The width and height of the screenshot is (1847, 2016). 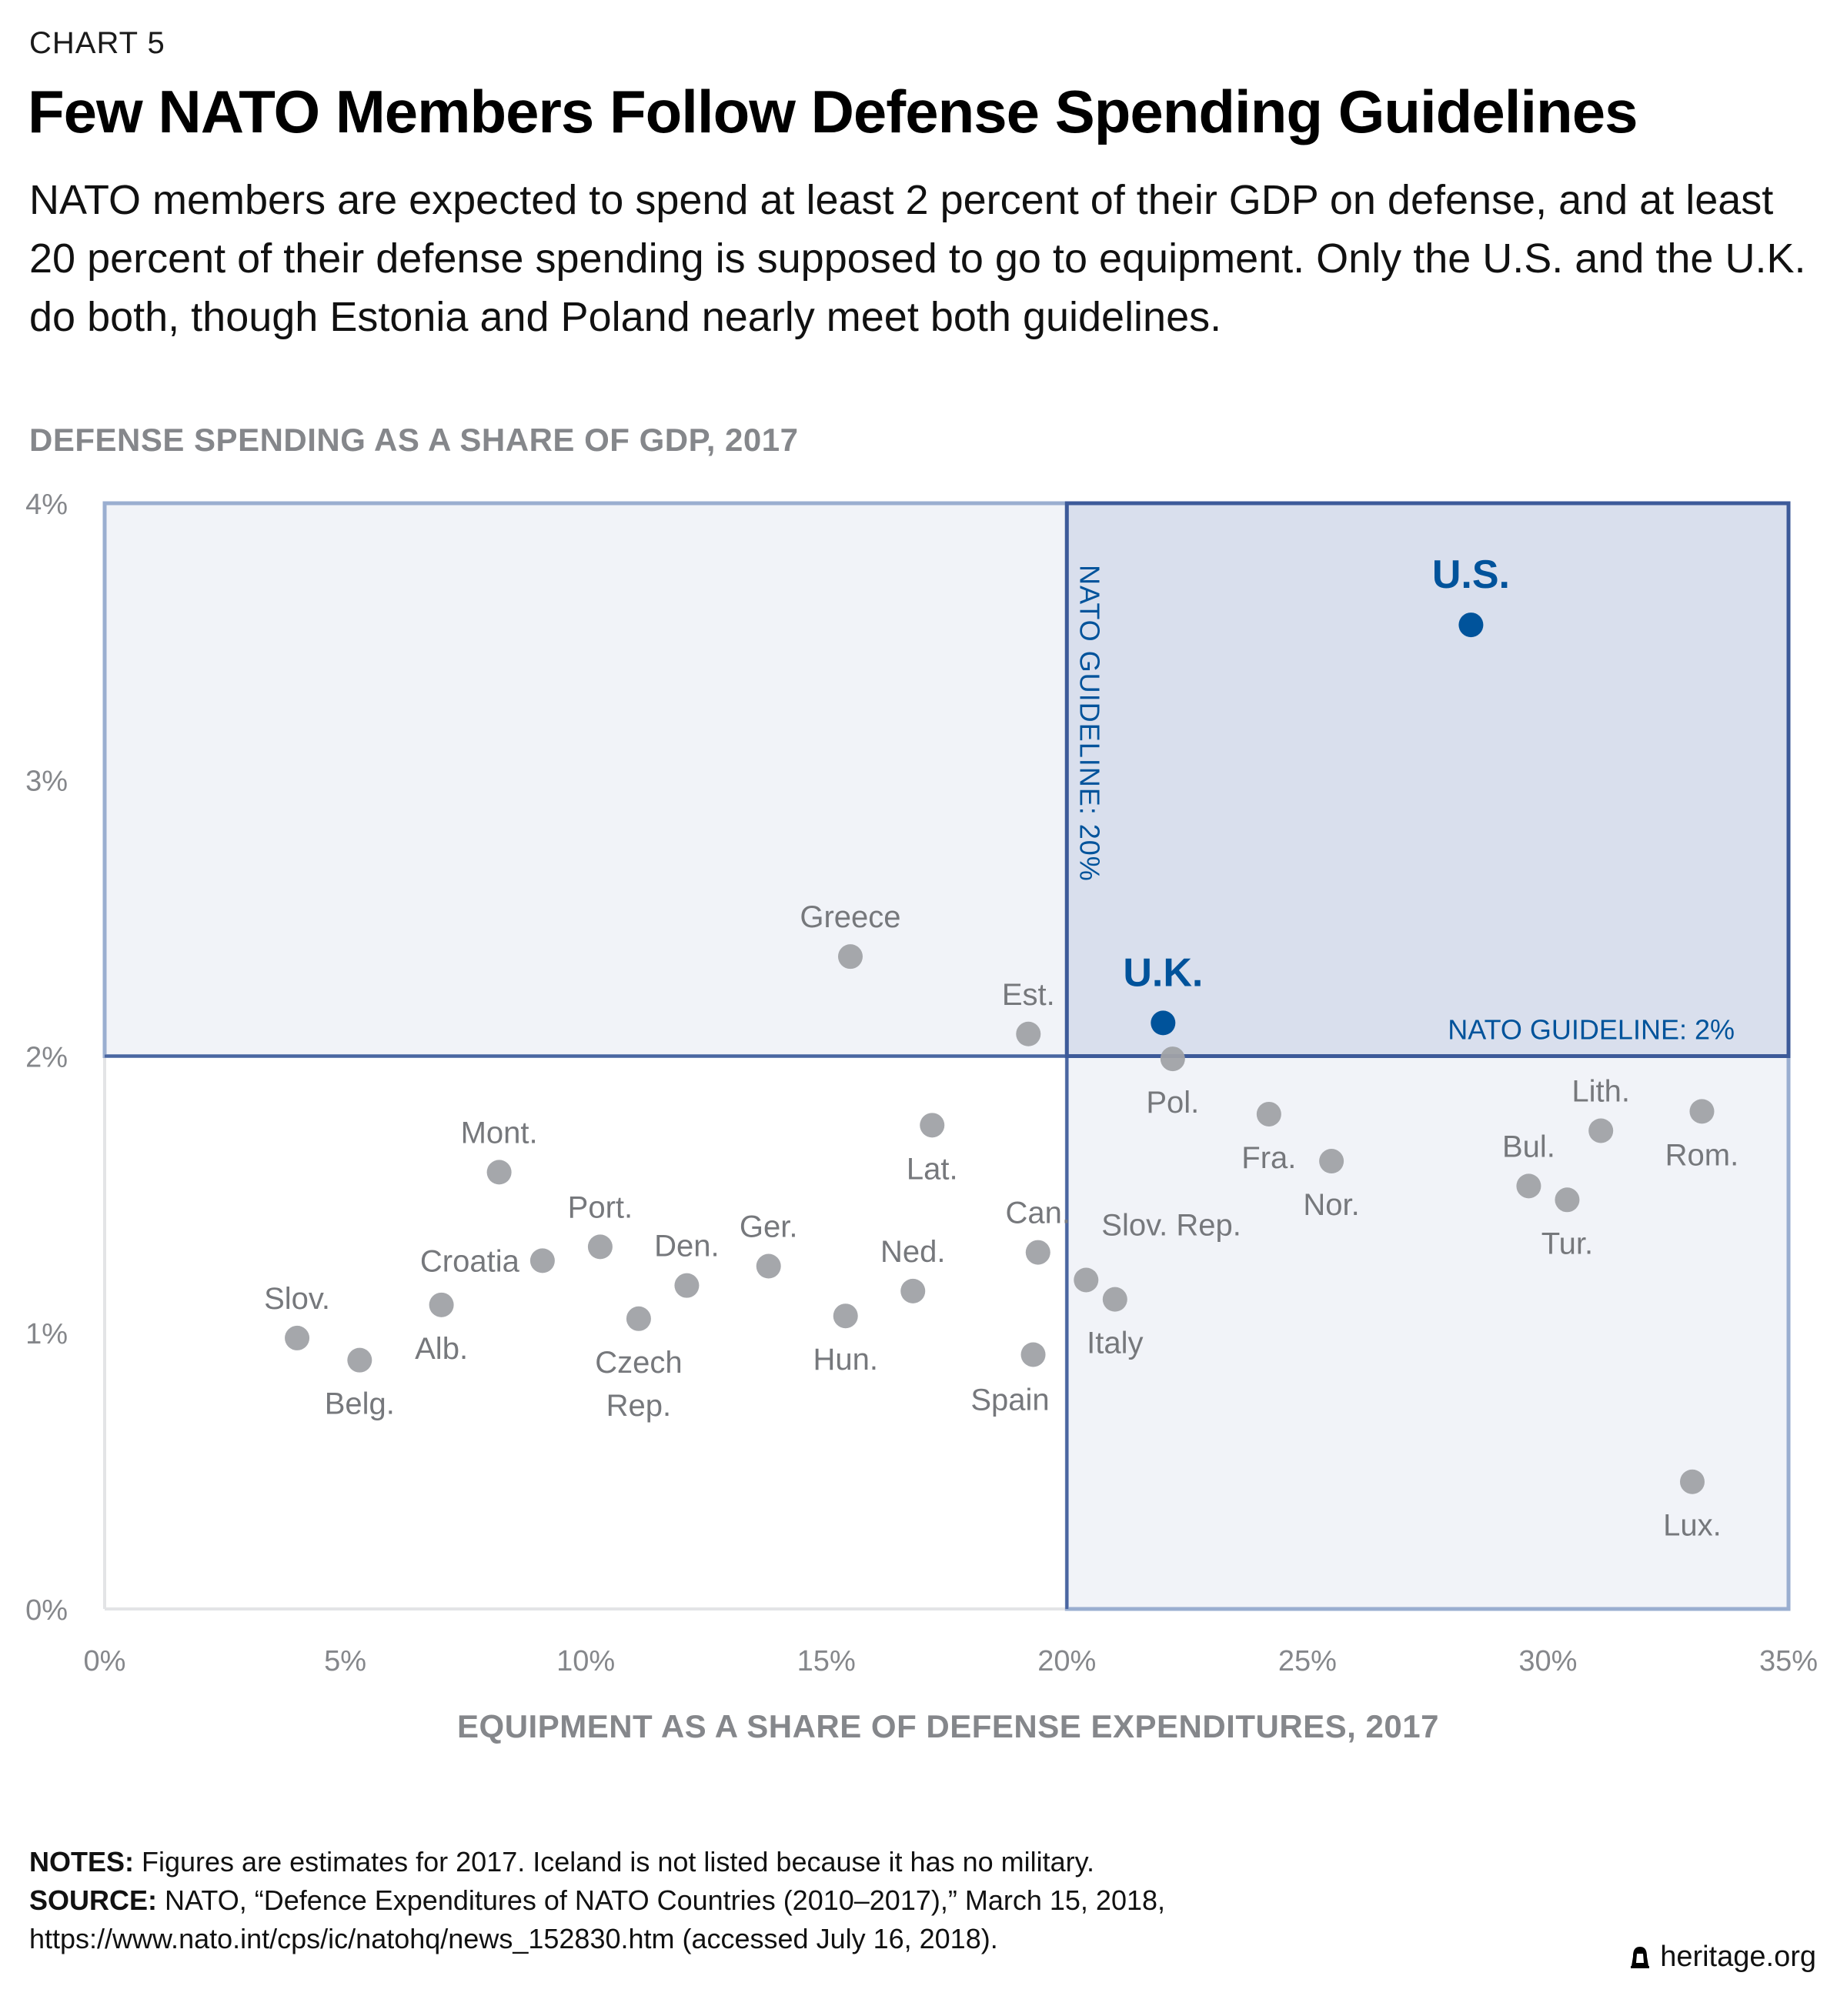 What do you see at coordinates (845, 1360) in the screenshot?
I see `data-label: Hun.` at bounding box center [845, 1360].